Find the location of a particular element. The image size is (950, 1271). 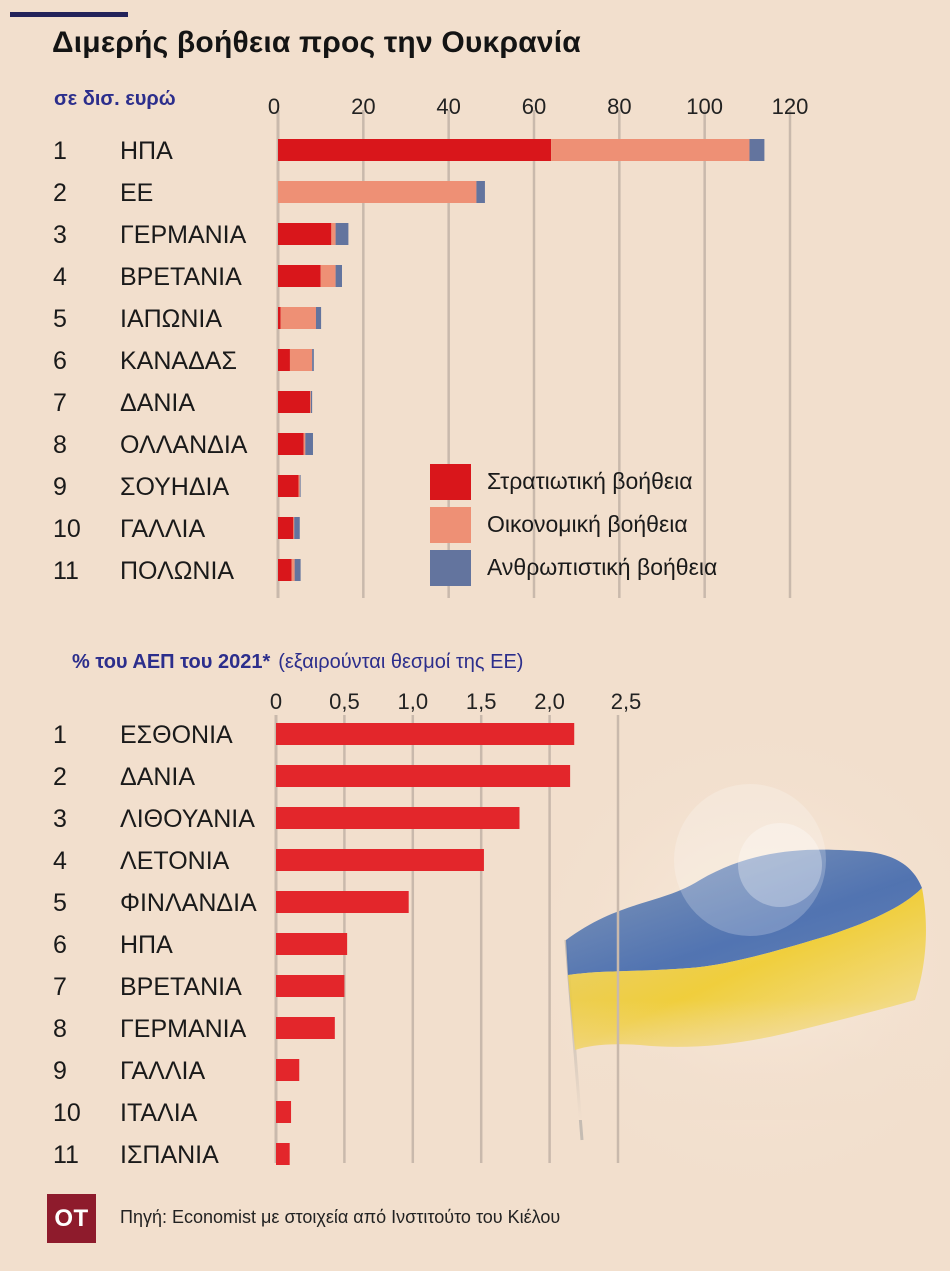

category-label: ΓΕΡΜΑΝΙΑ is located at coordinates (183, 235).